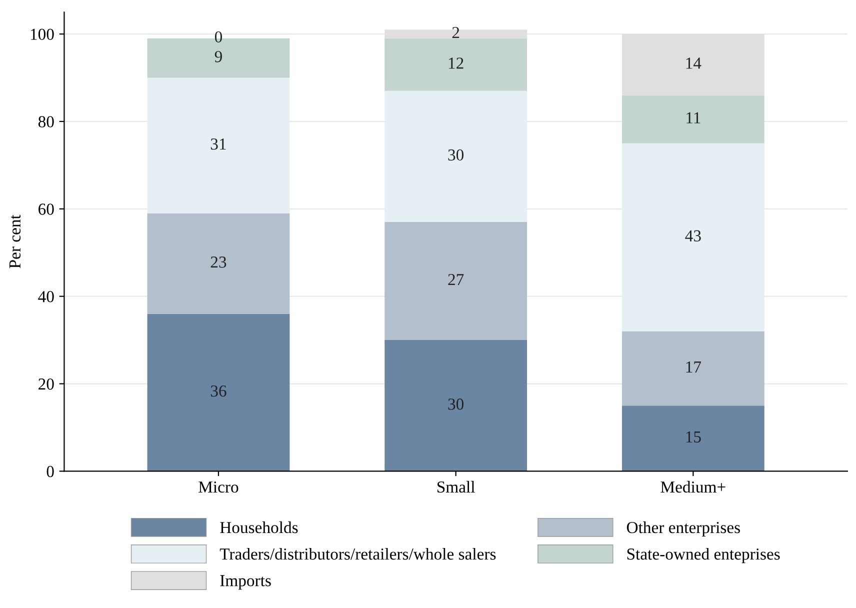 The height and width of the screenshot is (608, 856). I want to click on legend-label: Traders/distributors/retailers/whole salers, so click(358, 554).